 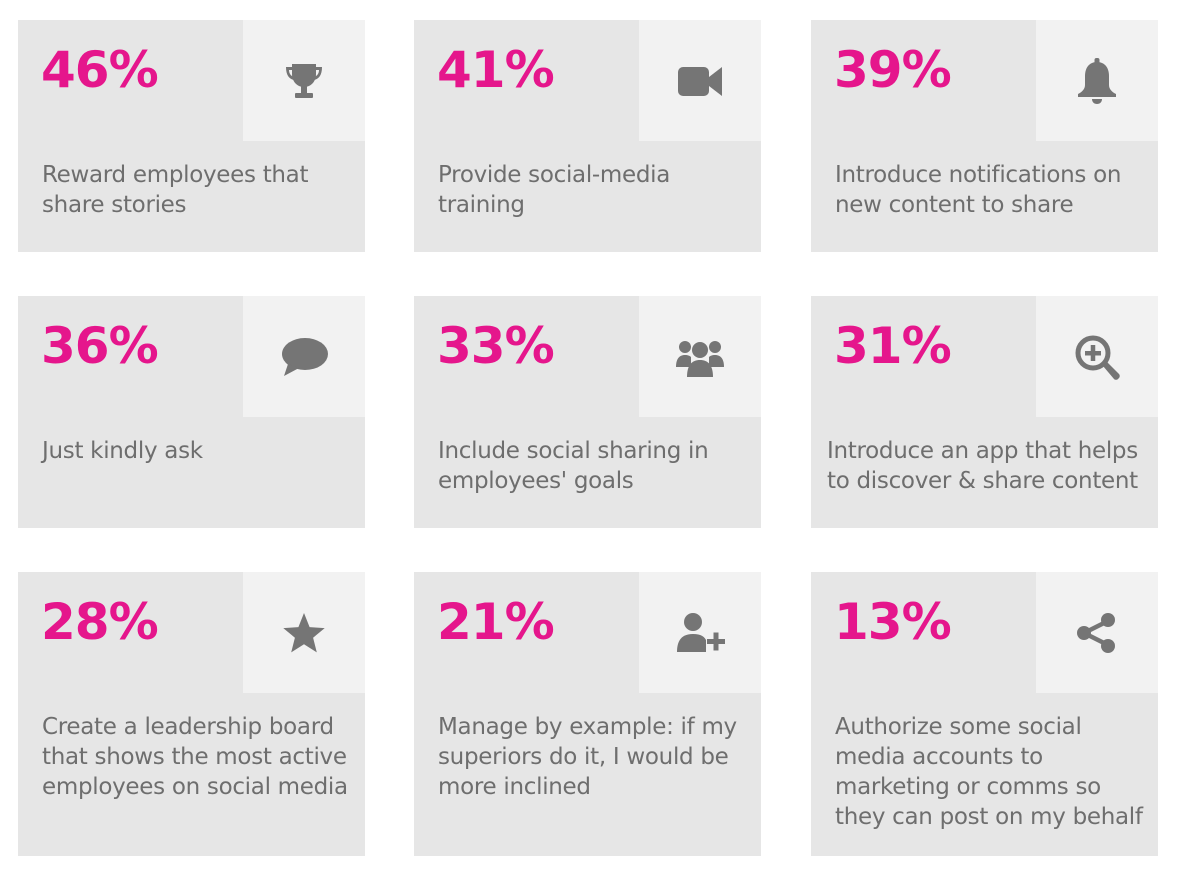 I want to click on share-icon, so click(x=1097, y=632).